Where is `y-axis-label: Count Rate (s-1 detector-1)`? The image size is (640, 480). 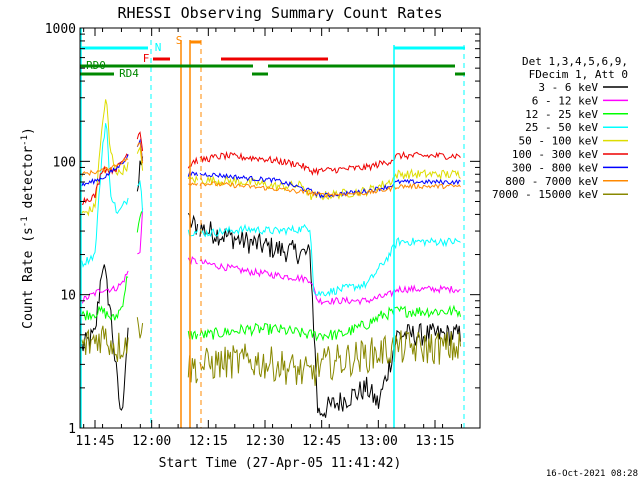
y-axis-label: Count Rate (s-1 detector-1) is located at coordinates (28, 228).